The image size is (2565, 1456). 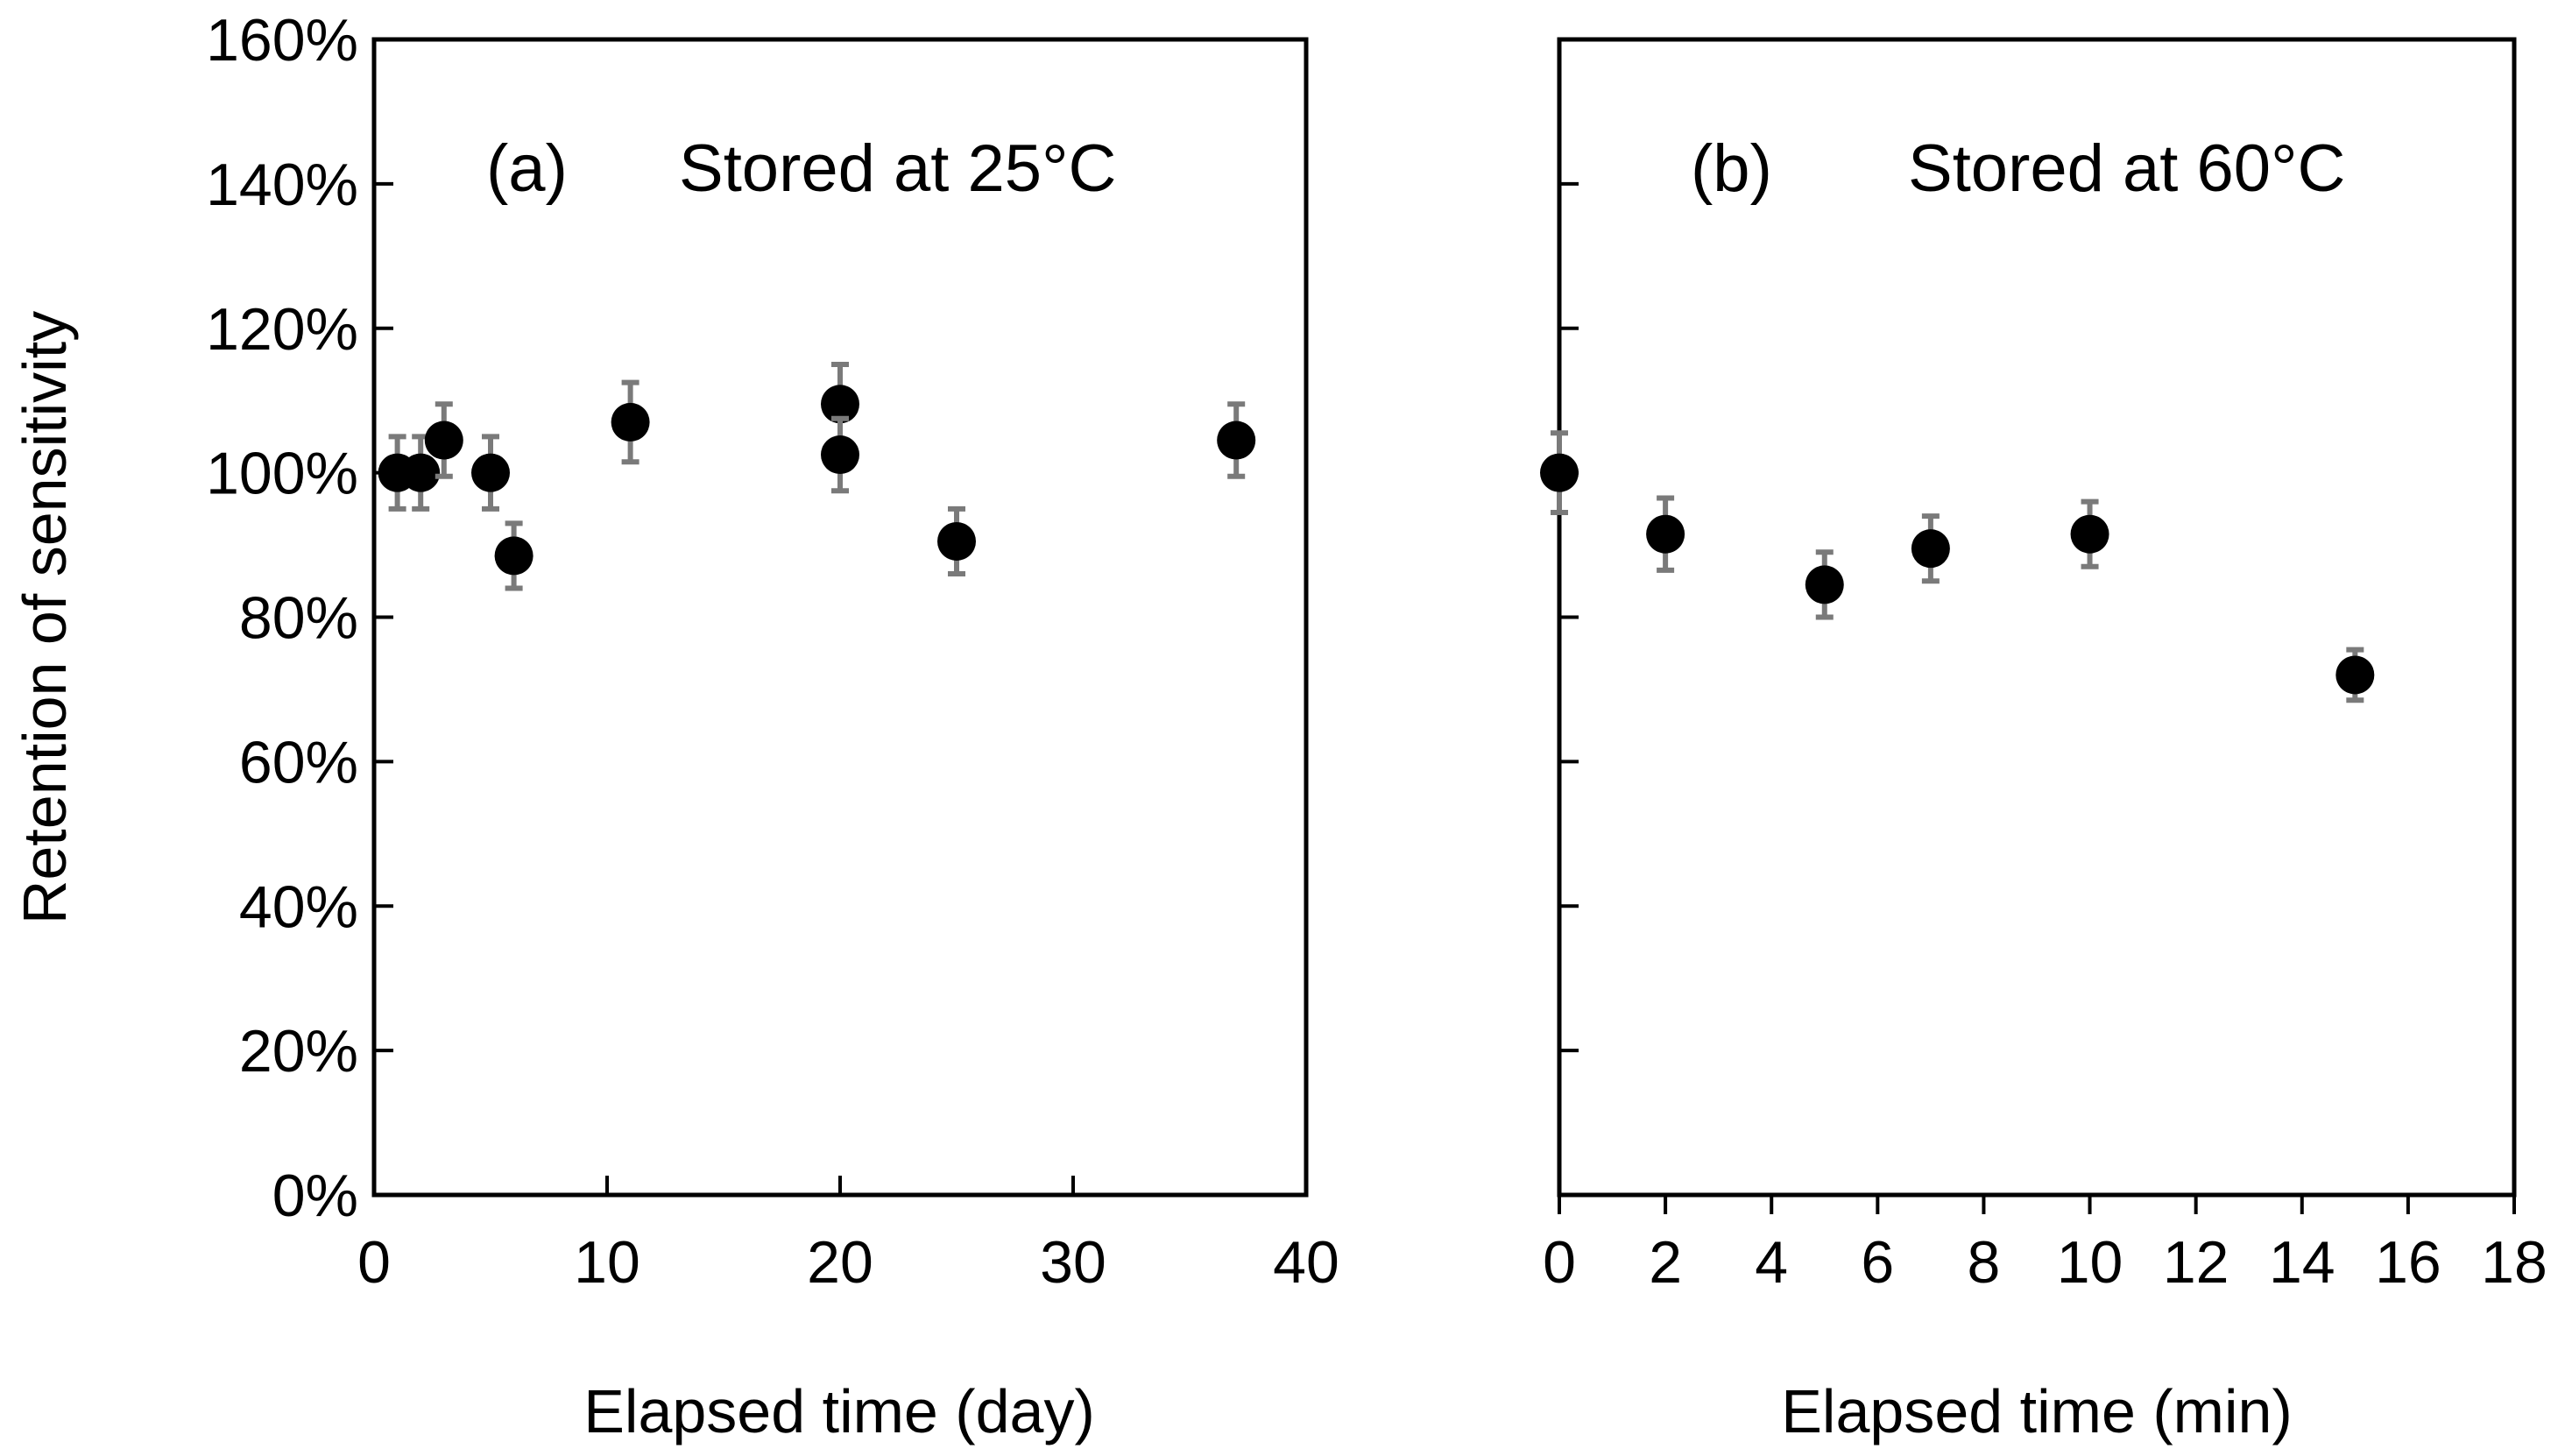 What do you see at coordinates (1772, 1262) in the screenshot?
I see `panel-b-x-tick-label: 4` at bounding box center [1772, 1262].